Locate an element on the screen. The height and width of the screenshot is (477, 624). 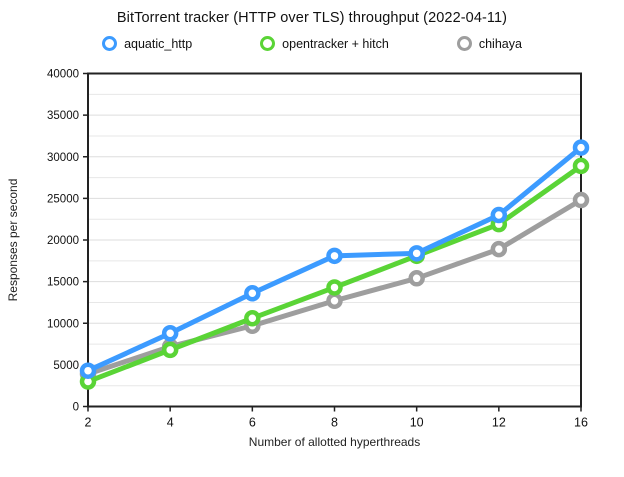
legend-item-opentracker-hitch: opentracker + hitch is located at coordinates (324, 43).